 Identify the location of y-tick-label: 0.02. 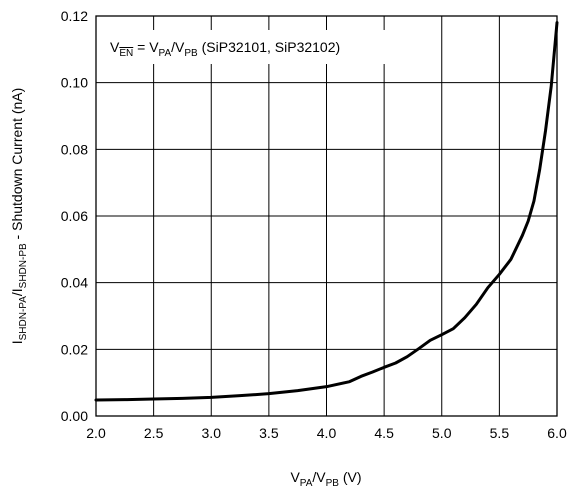
(74, 349).